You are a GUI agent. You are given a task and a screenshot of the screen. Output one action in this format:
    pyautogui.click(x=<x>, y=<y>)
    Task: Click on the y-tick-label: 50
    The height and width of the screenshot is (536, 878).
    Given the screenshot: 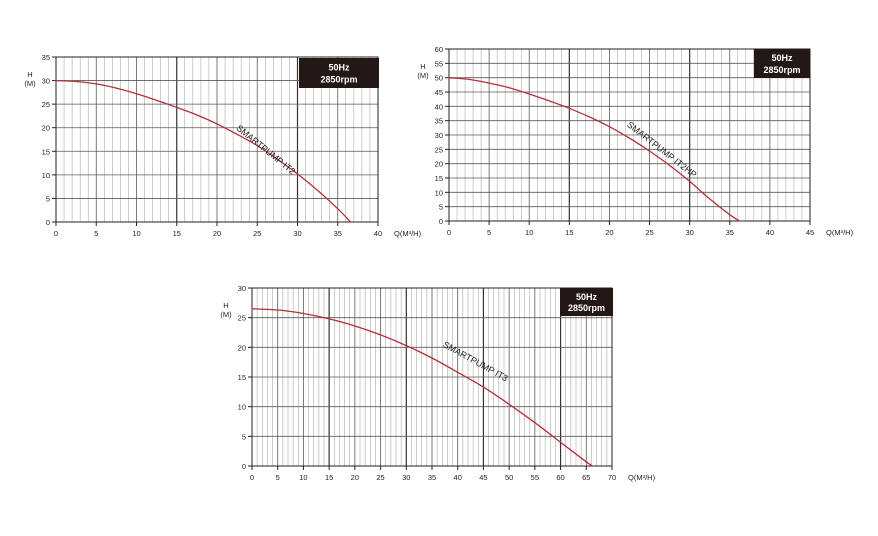 What is the action you would take?
    pyautogui.click(x=439, y=78)
    